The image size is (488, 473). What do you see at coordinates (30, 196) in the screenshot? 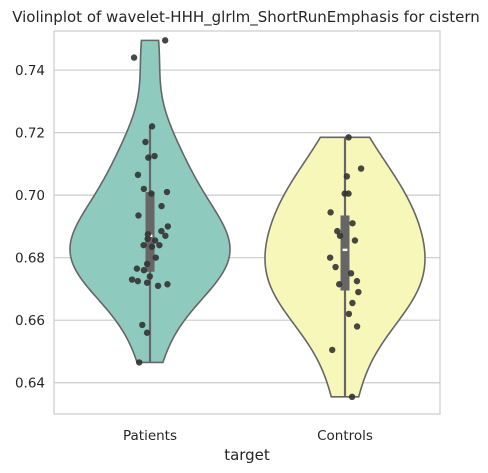
I see `y-tick-label: 0.70` at bounding box center [30, 196].